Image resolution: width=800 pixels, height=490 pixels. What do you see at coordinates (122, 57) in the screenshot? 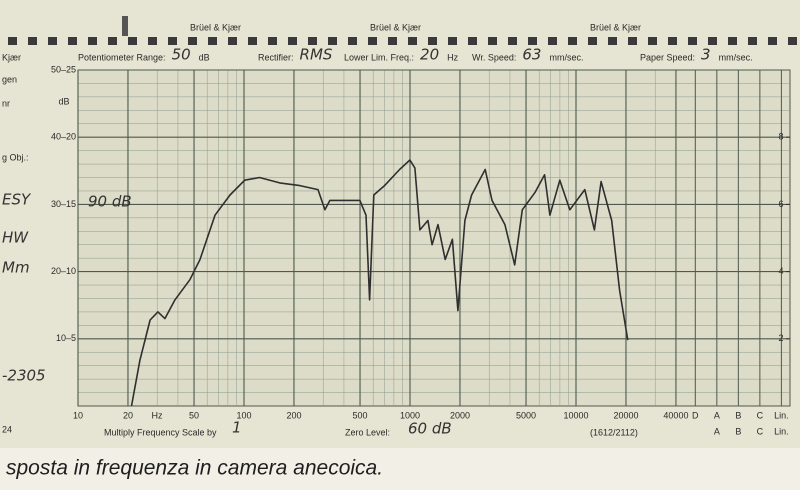
I see `setting-label: Potentiometer Range:` at bounding box center [122, 57].